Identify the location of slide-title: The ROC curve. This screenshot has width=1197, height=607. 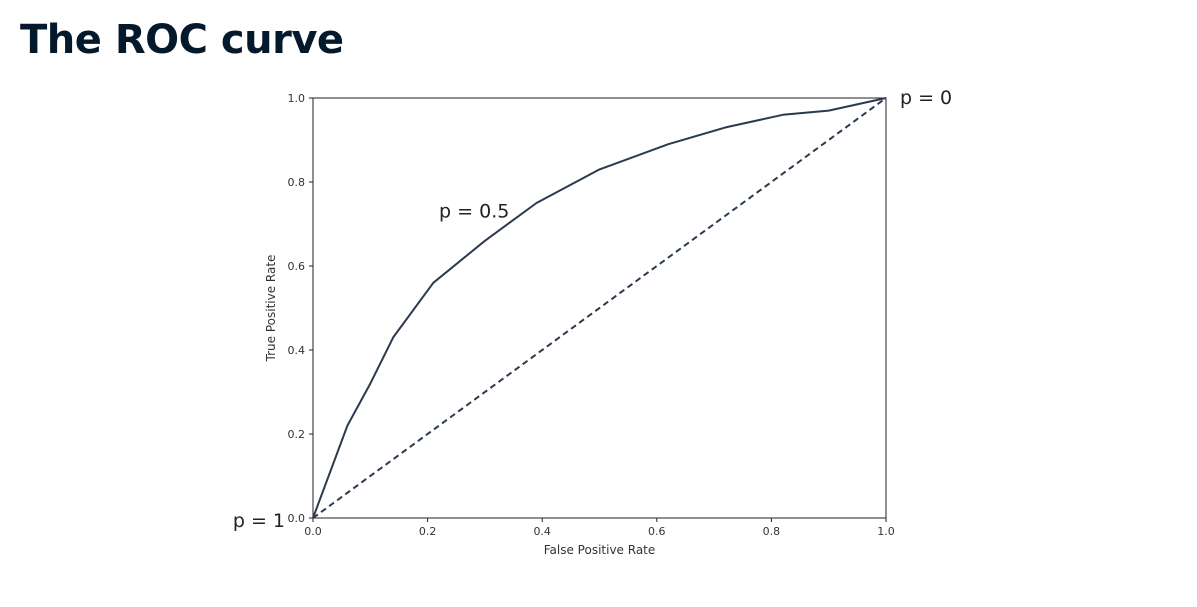
(182, 40).